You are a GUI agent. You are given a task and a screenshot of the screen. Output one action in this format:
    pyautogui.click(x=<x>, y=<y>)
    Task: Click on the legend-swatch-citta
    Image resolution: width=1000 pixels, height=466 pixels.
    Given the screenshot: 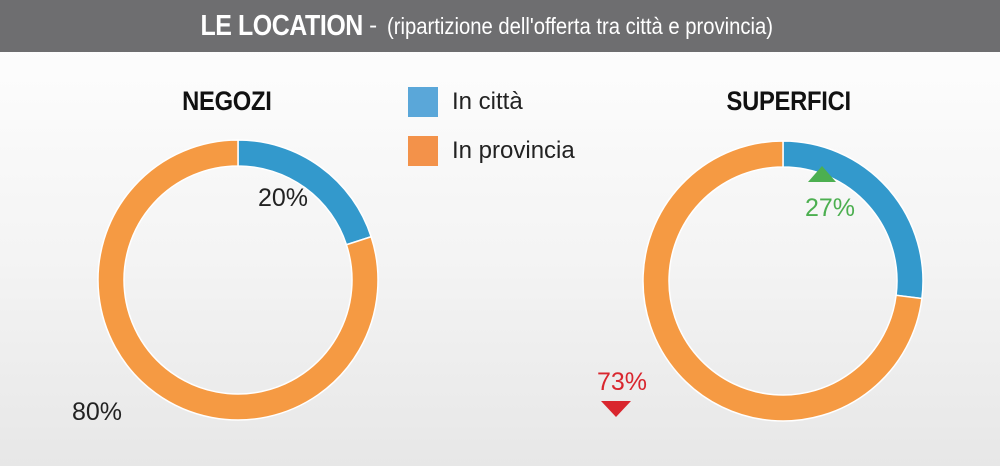 What is the action you would take?
    pyautogui.click(x=423, y=102)
    